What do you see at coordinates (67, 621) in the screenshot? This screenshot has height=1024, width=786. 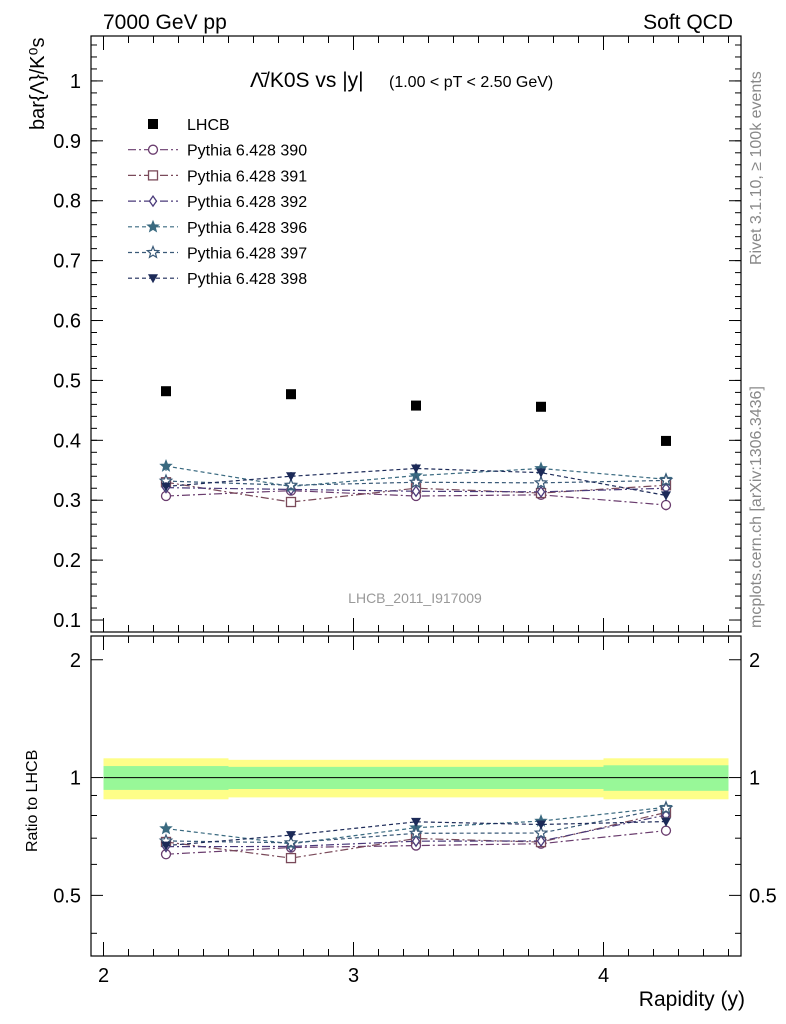 I see `y-tick-label-main: 0.1` at bounding box center [67, 621].